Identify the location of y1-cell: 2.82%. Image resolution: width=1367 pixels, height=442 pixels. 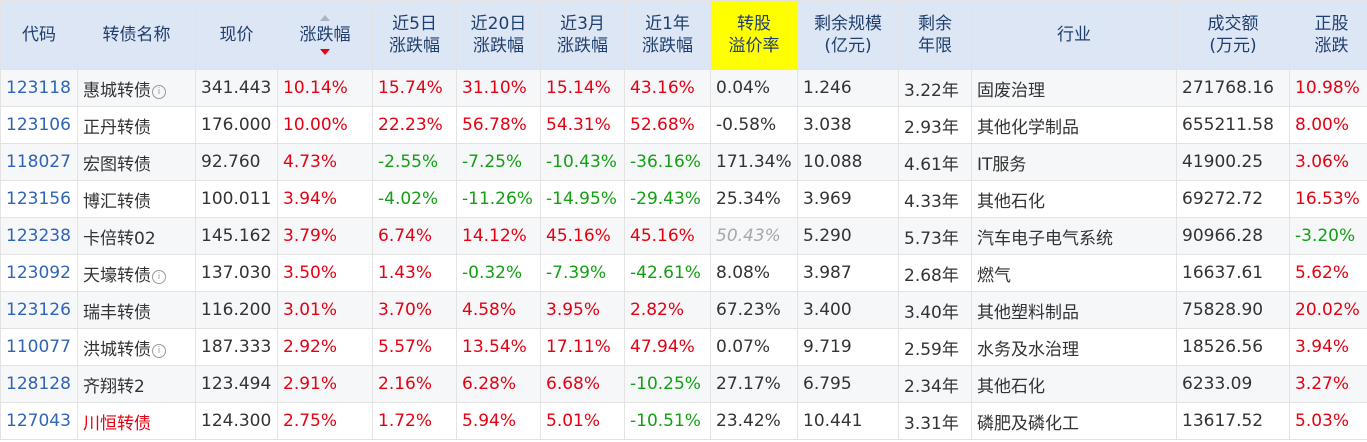
(667, 310).